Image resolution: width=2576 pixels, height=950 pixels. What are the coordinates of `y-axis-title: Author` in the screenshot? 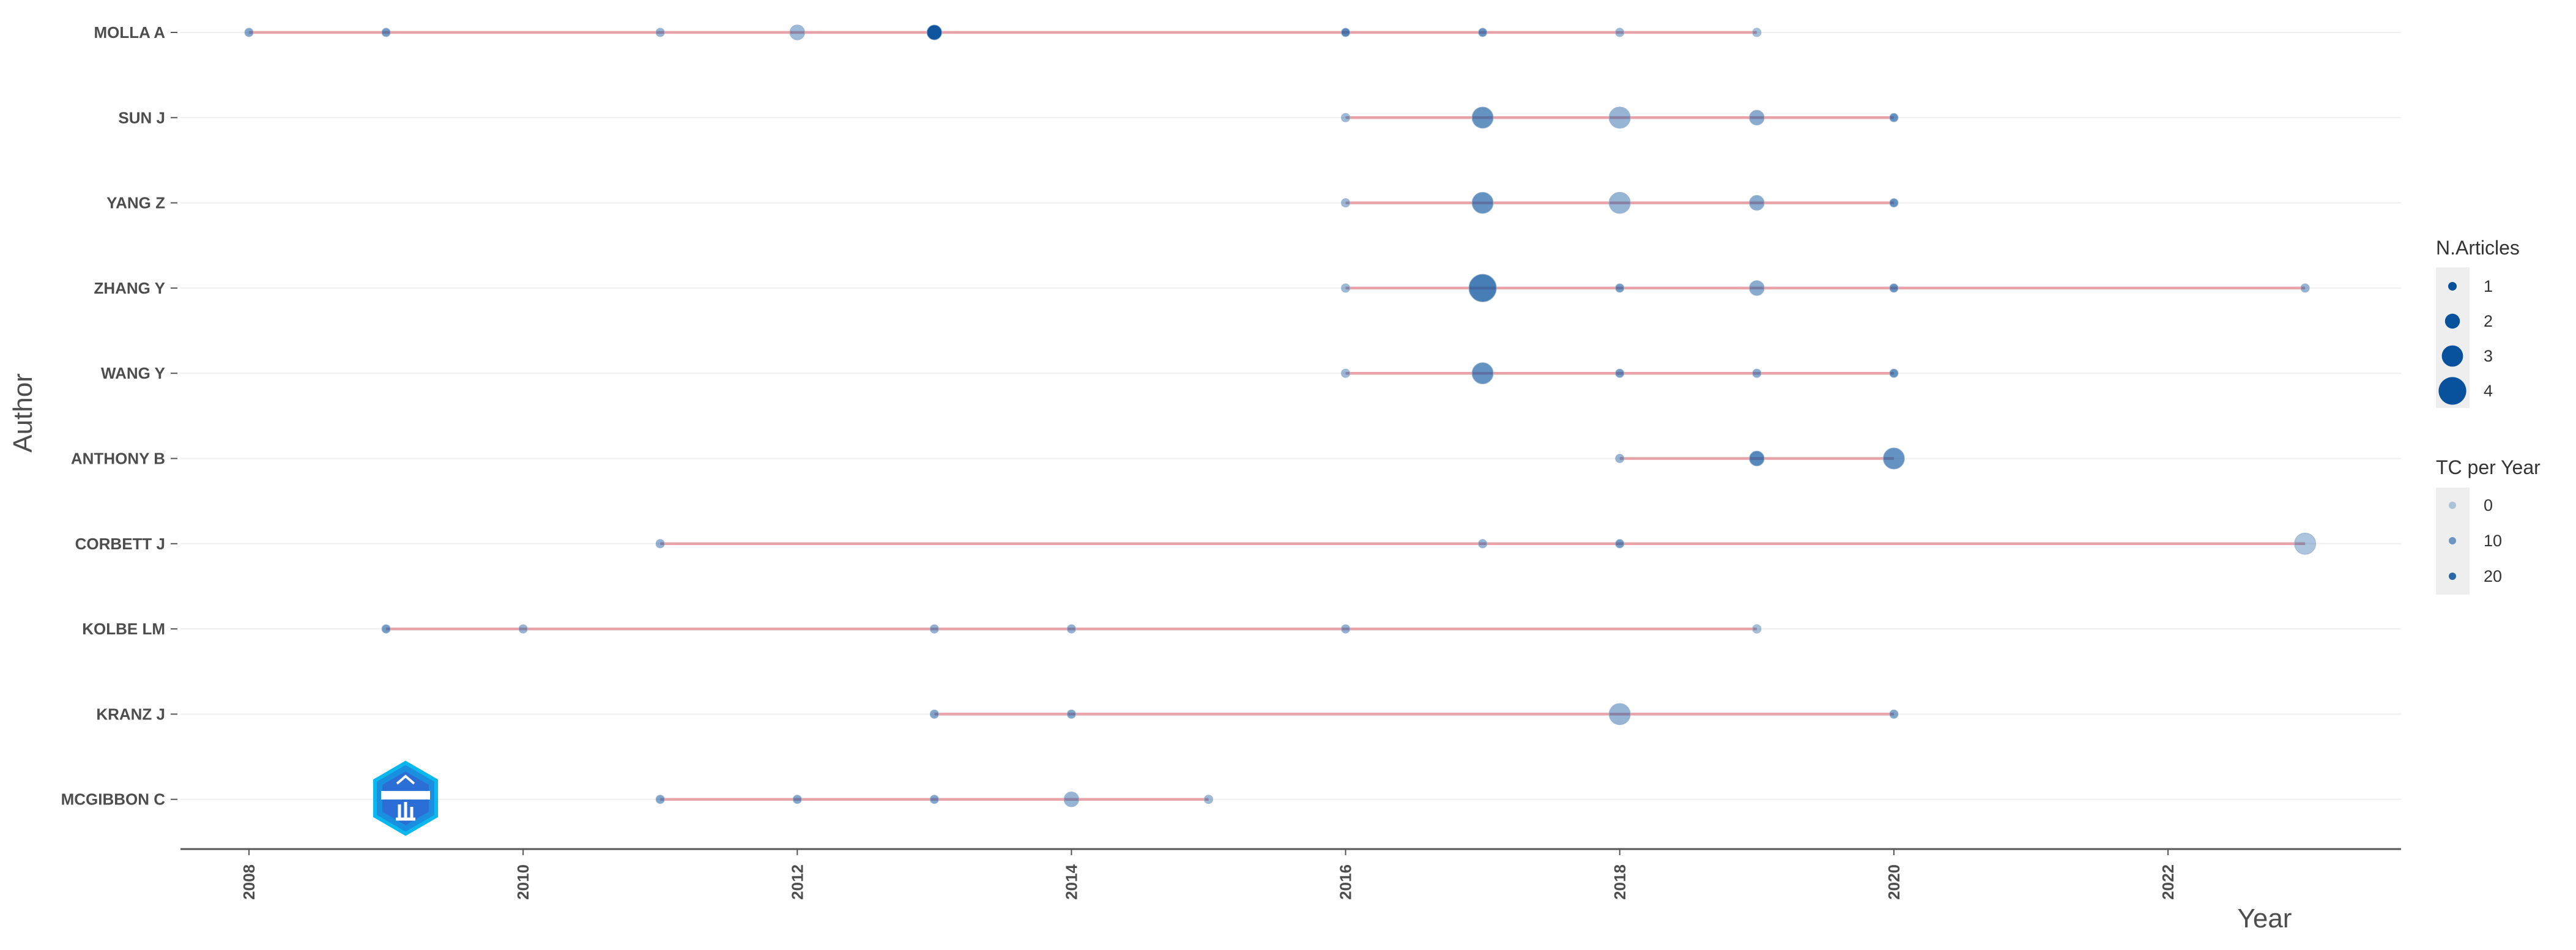 It's located at (23, 413).